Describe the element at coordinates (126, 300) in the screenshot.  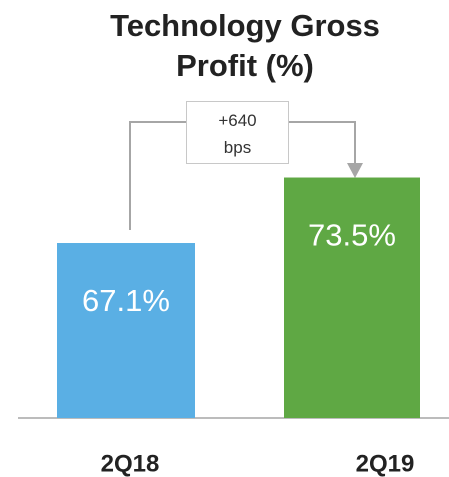
I see `value-label: 67.1%` at that location.